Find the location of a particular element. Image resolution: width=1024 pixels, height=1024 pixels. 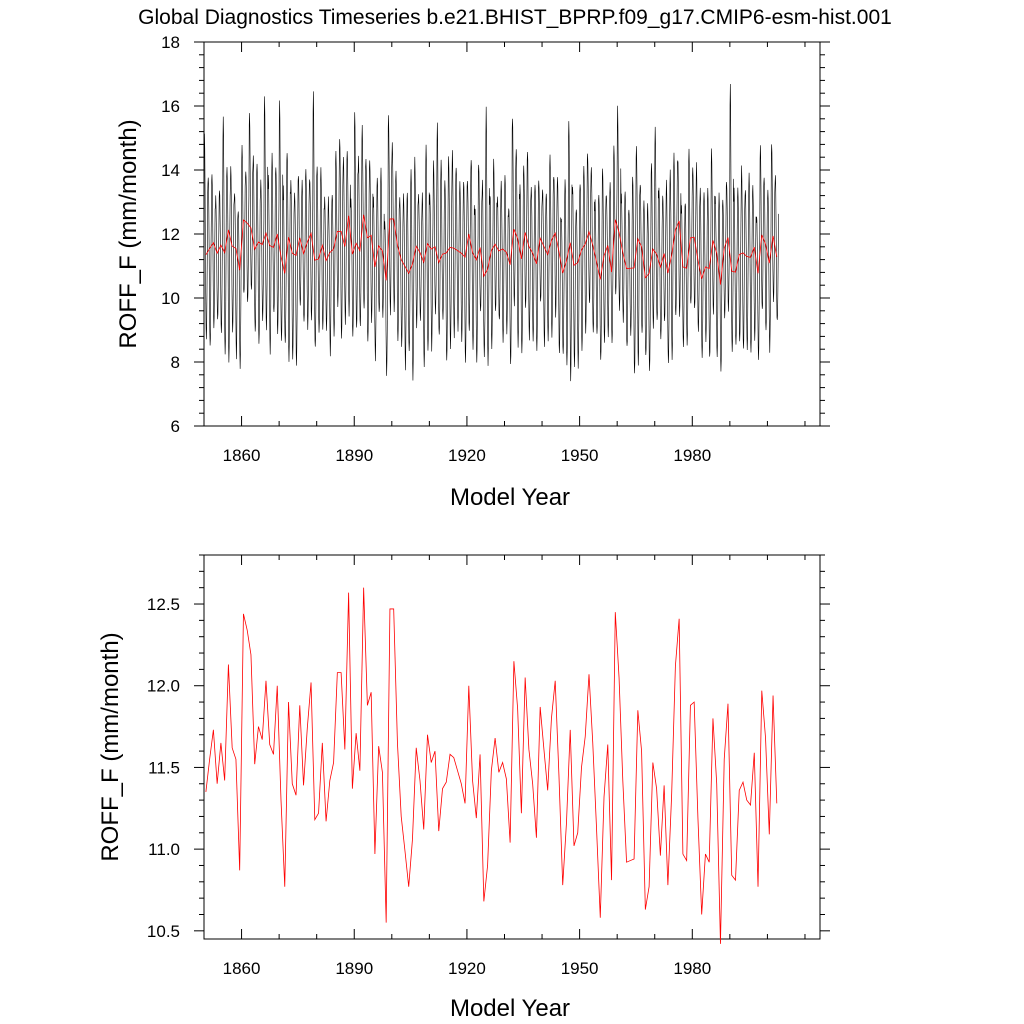

y-tick-label: 11.5 is located at coordinates (164, 767).